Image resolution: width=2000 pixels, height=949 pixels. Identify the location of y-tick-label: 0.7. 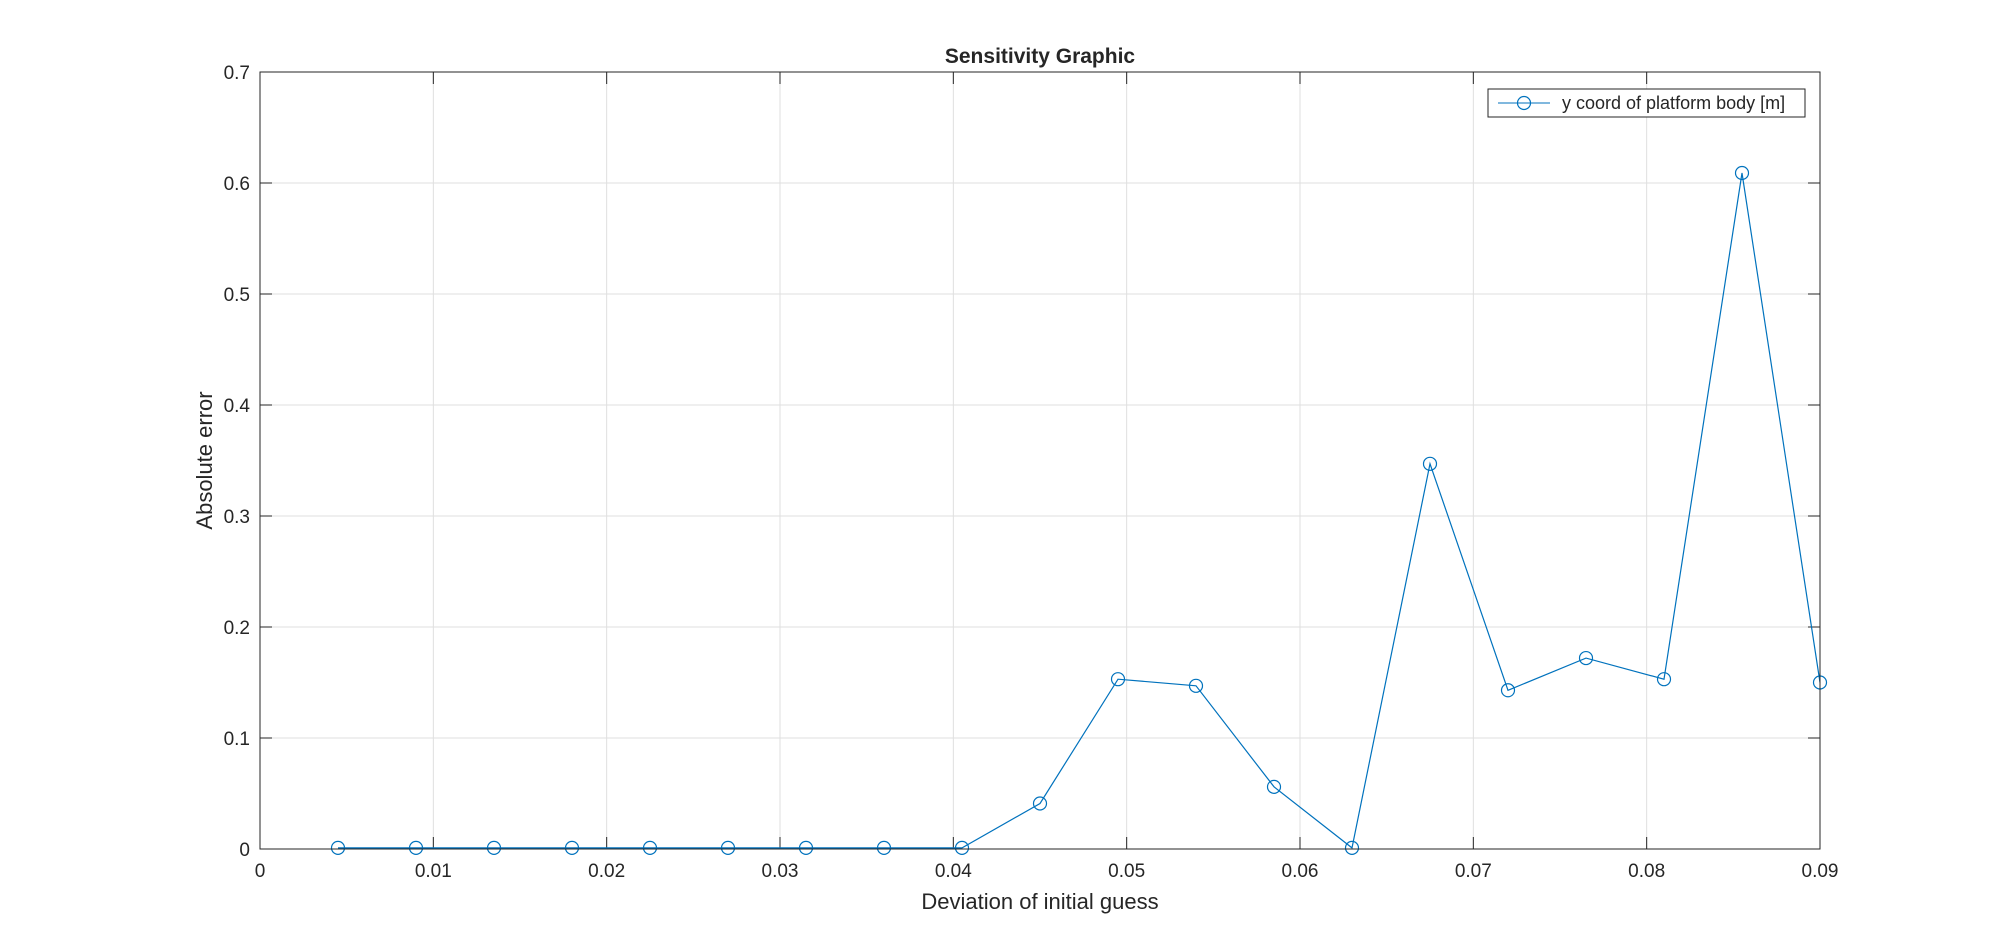
(237, 73).